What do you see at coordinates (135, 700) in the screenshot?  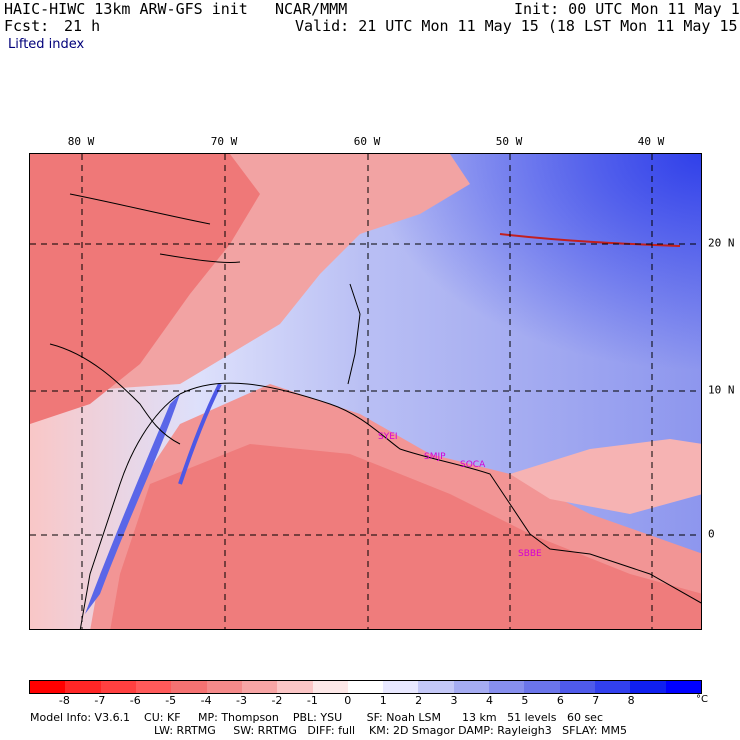 I see `color-scale-tick: -6` at bounding box center [135, 700].